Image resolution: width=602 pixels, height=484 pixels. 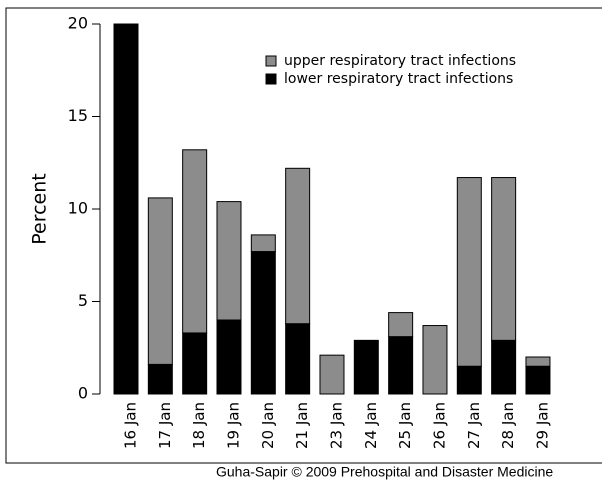 What do you see at coordinates (78, 208) in the screenshot?
I see `y-tick-label: 10` at bounding box center [78, 208].